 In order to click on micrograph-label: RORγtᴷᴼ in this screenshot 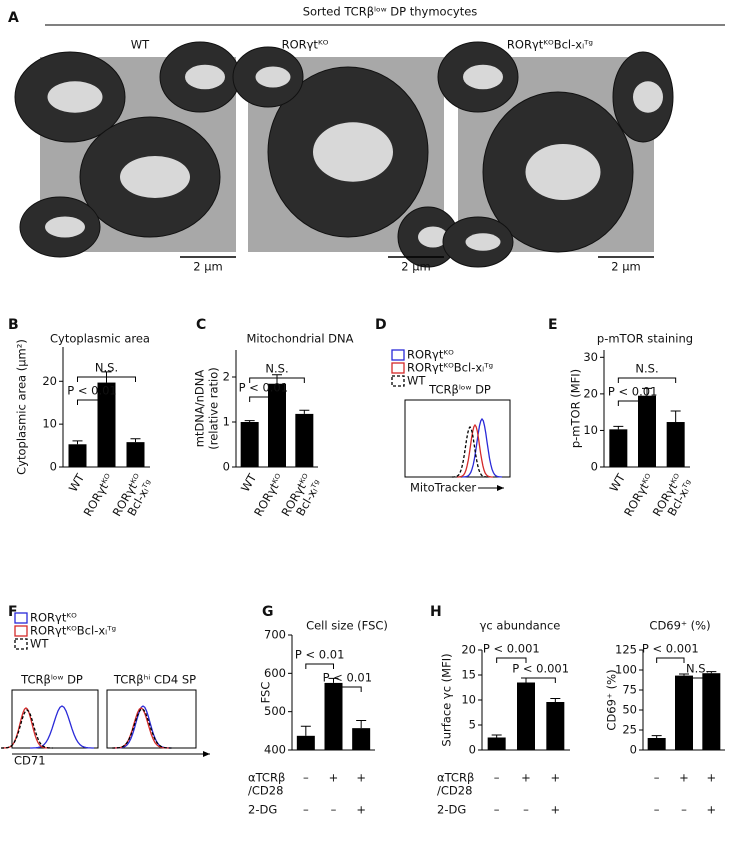, I will do `click(305, 45)`.